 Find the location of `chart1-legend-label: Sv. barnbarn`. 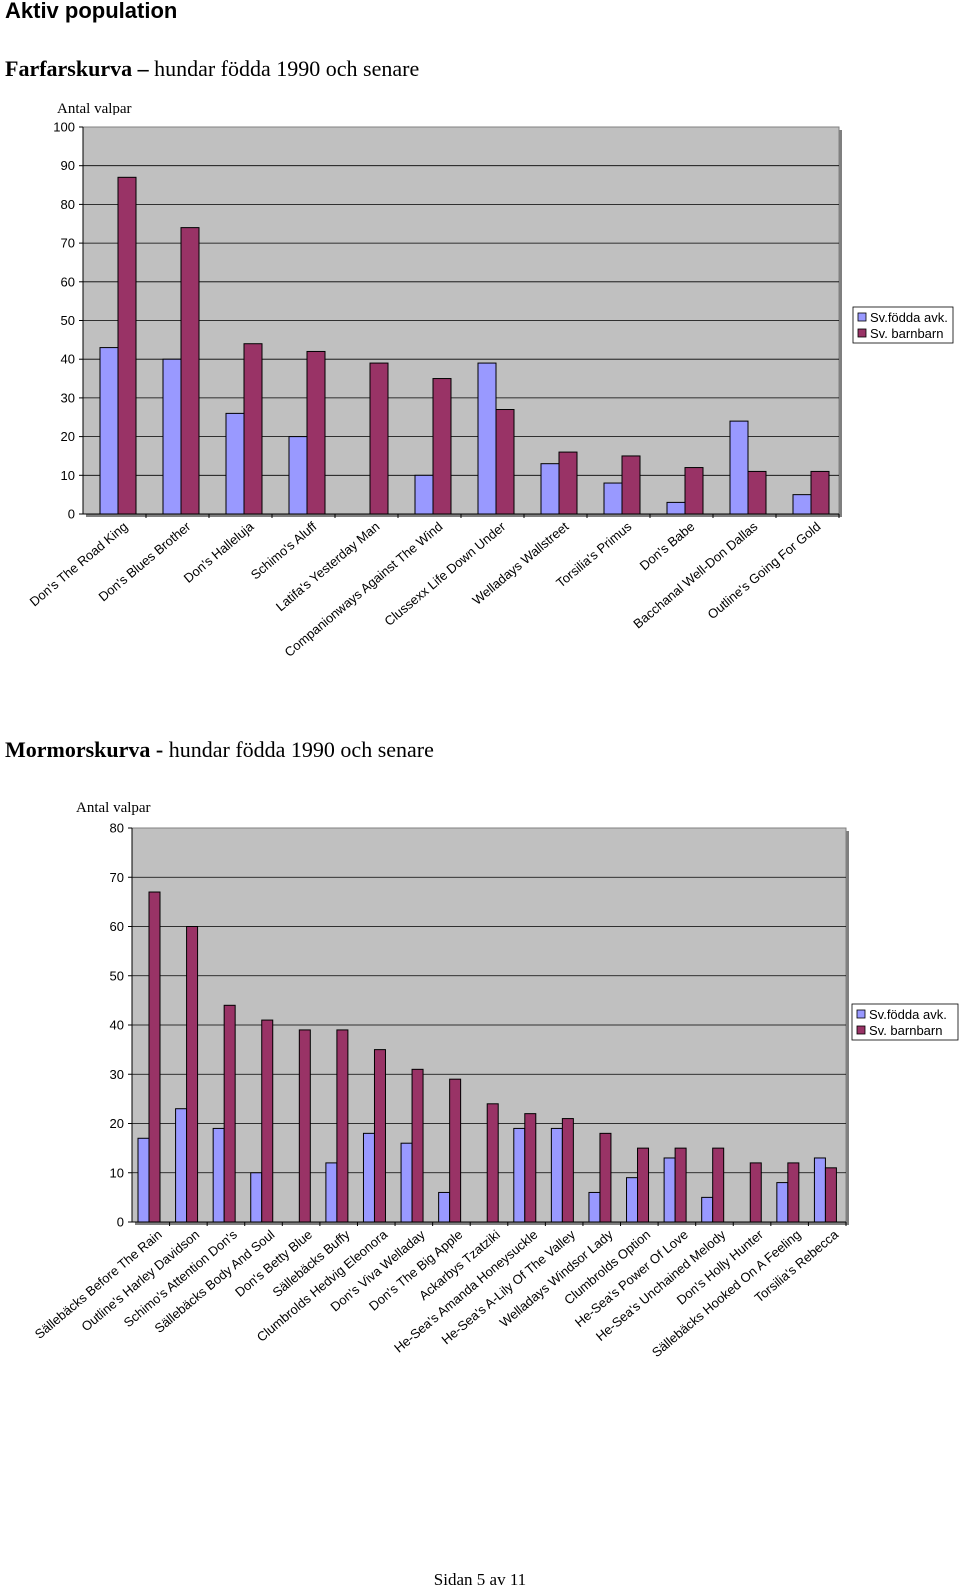

chart1-legend-label: Sv. barnbarn is located at coordinates (906, 333).